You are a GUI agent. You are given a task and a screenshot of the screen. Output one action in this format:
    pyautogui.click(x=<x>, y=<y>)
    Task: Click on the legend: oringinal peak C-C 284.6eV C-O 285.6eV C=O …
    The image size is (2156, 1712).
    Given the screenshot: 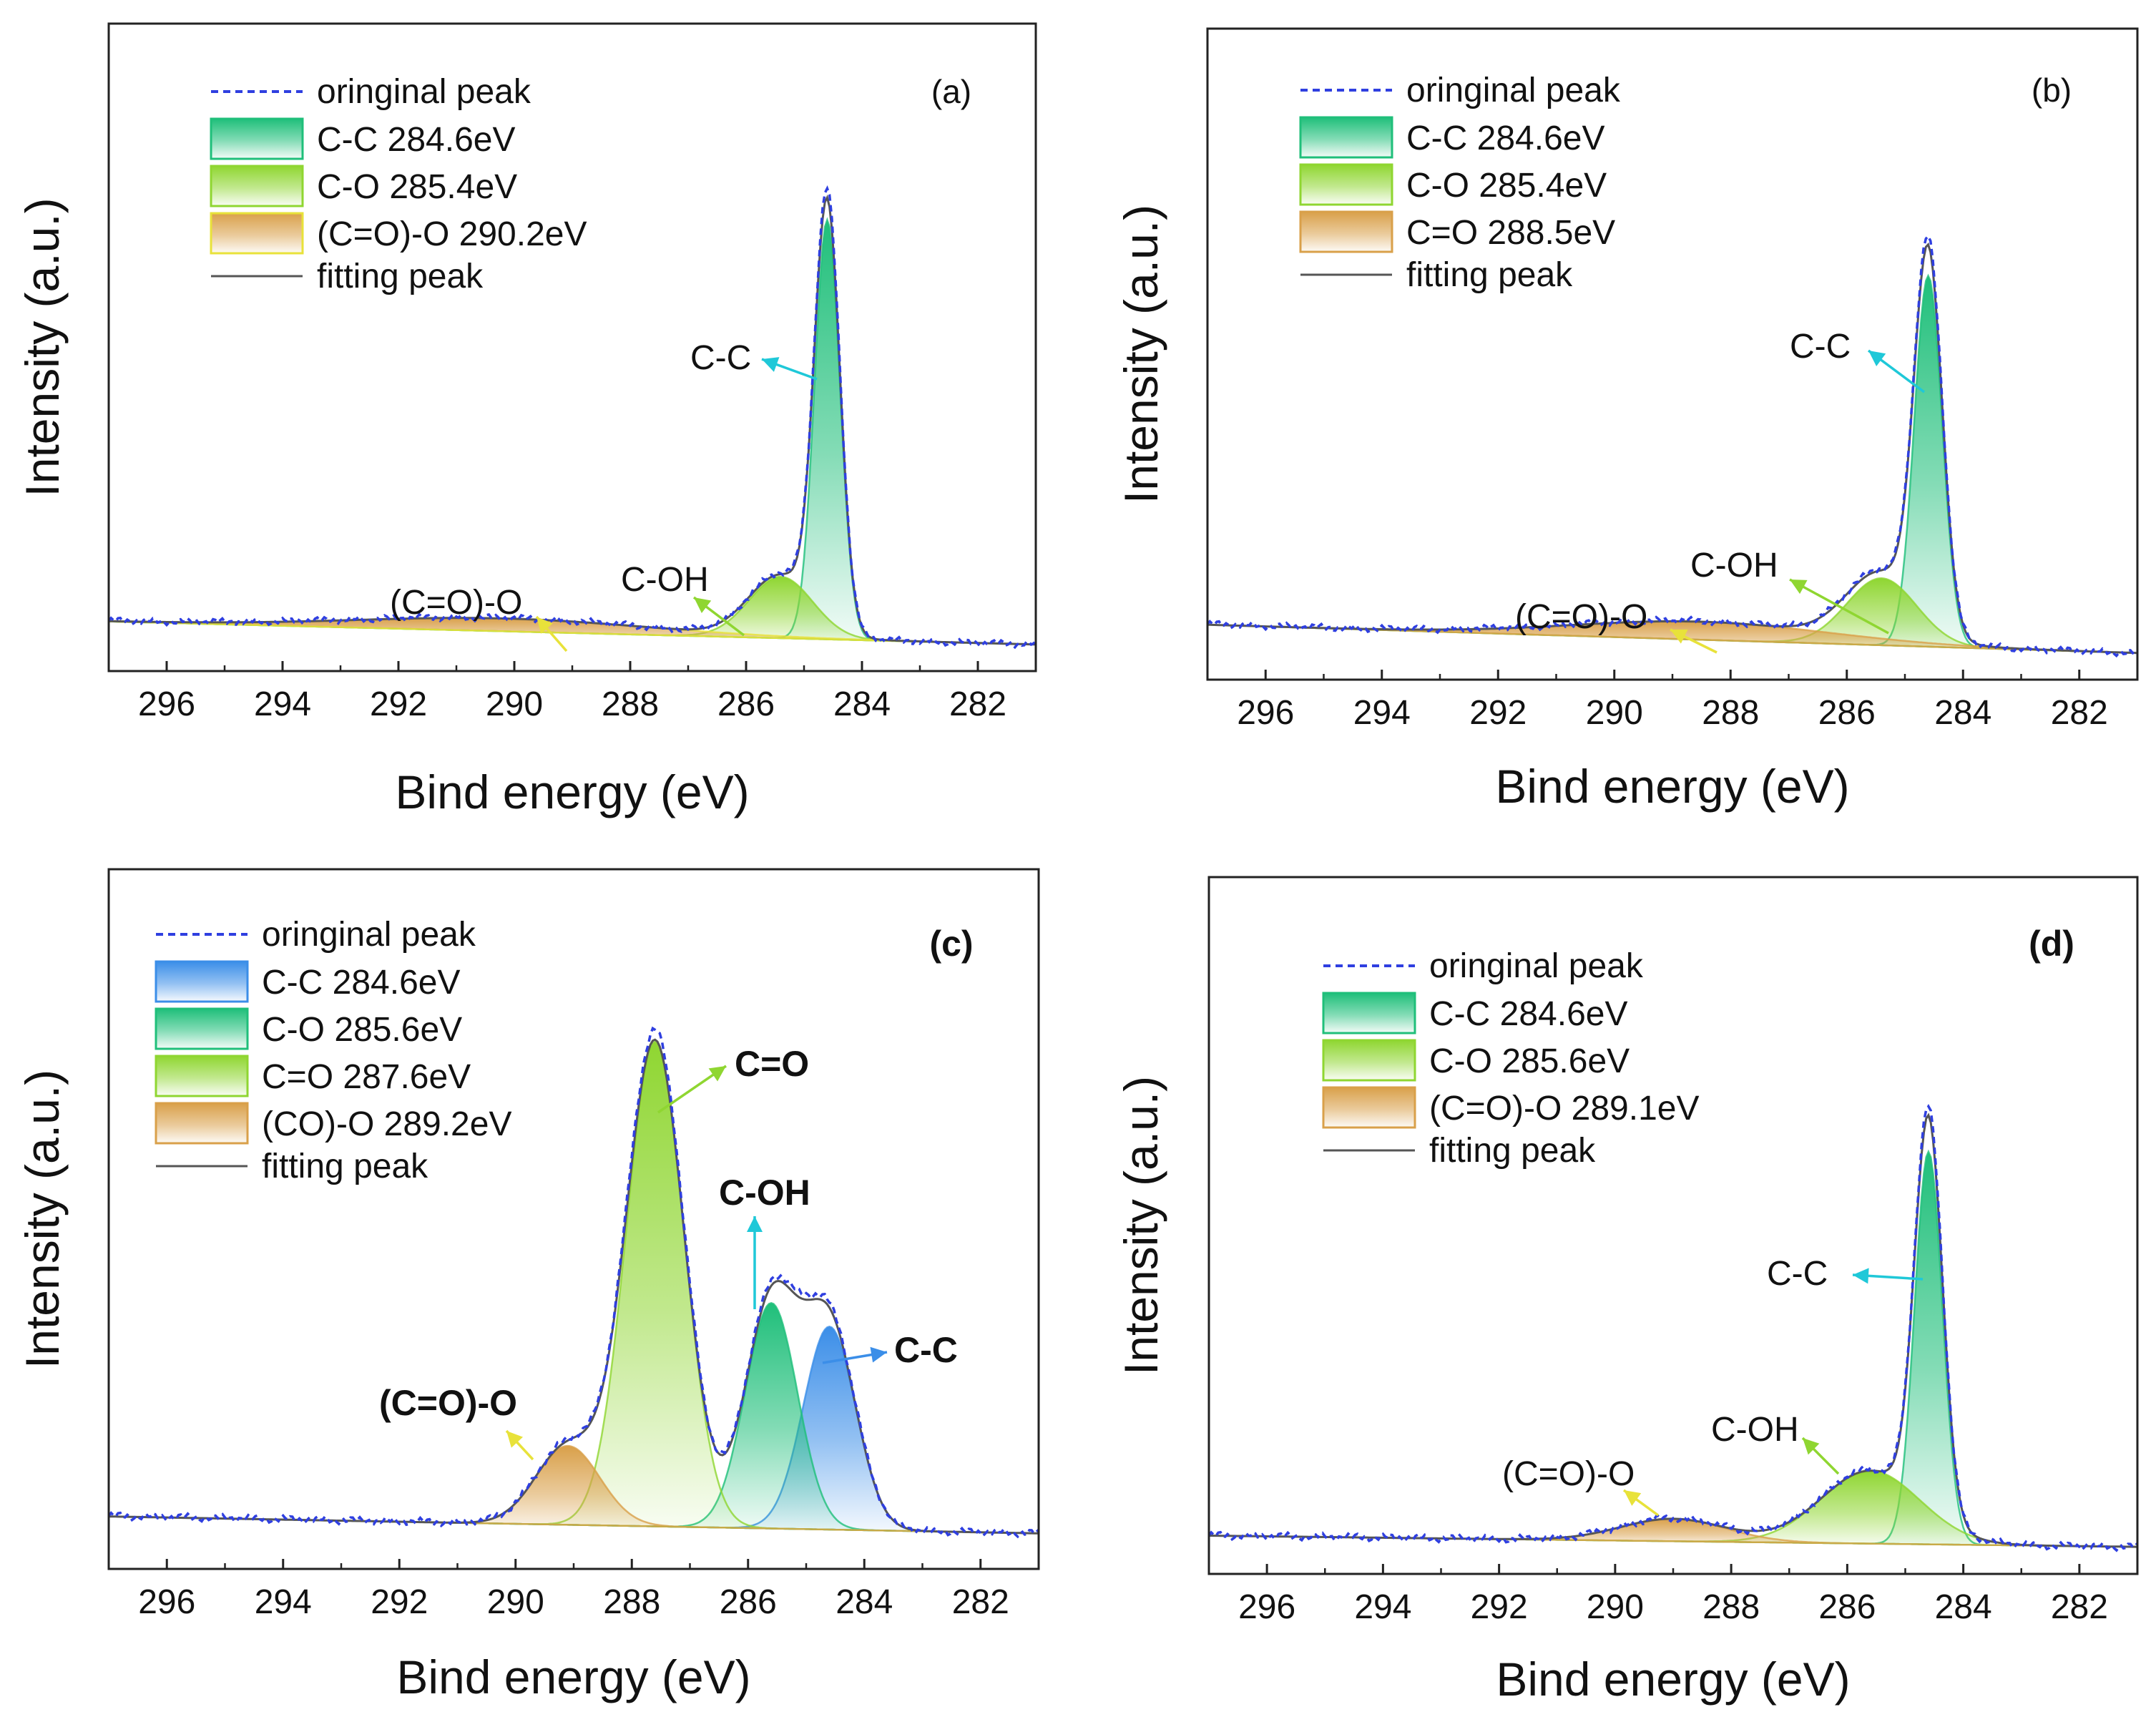 What is the action you would take?
    pyautogui.click(x=333, y=1050)
    